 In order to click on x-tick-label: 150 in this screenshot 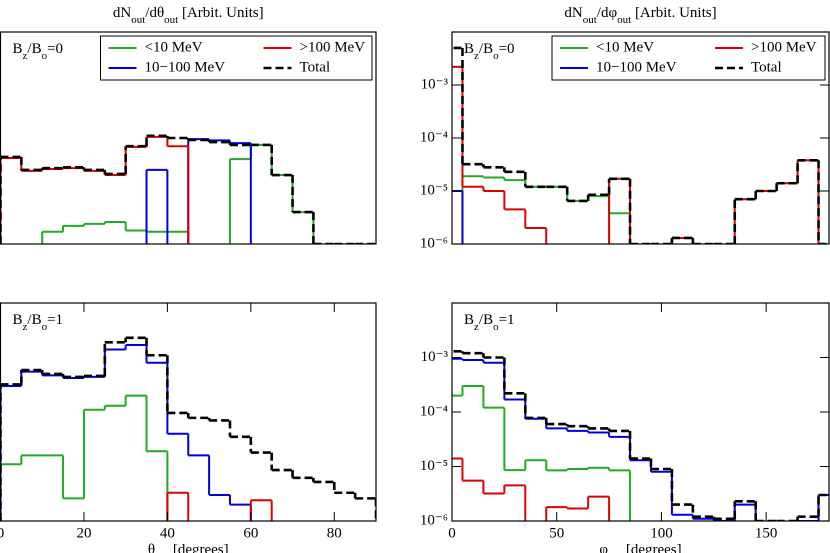, I will do `click(766, 533)`.